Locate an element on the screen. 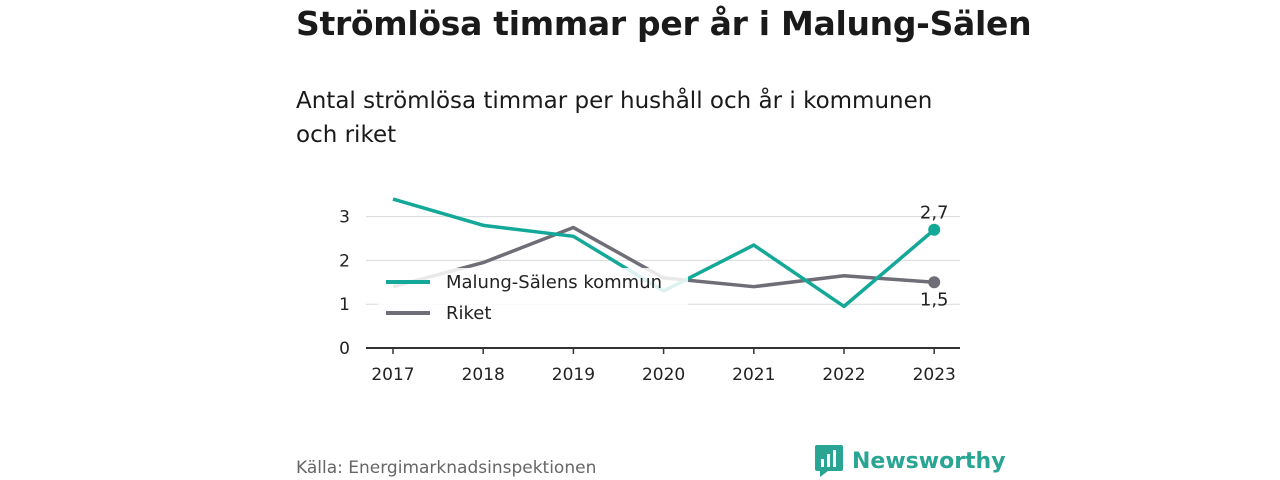  source-note: Källa: Energimarknadsinspektionen is located at coordinates (446, 468).